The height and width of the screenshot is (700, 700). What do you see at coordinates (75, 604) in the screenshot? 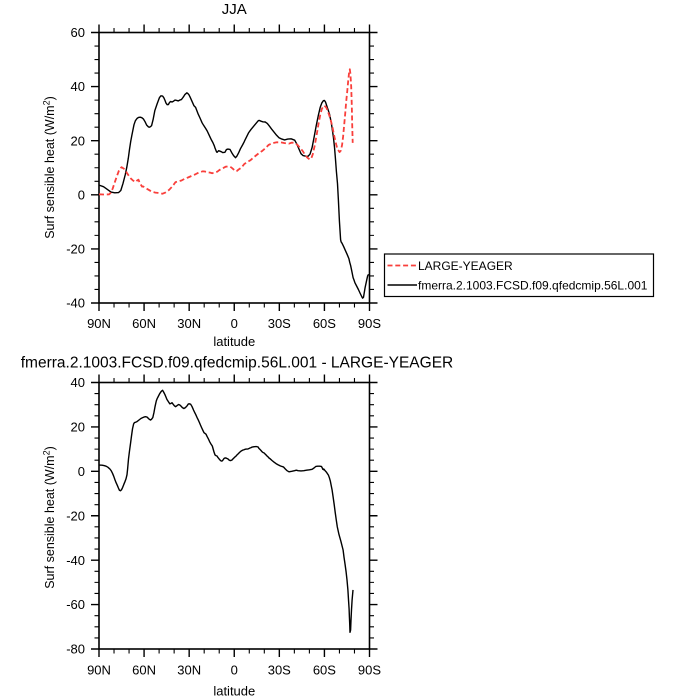
I see `svg-text: -60` at bounding box center [75, 604].